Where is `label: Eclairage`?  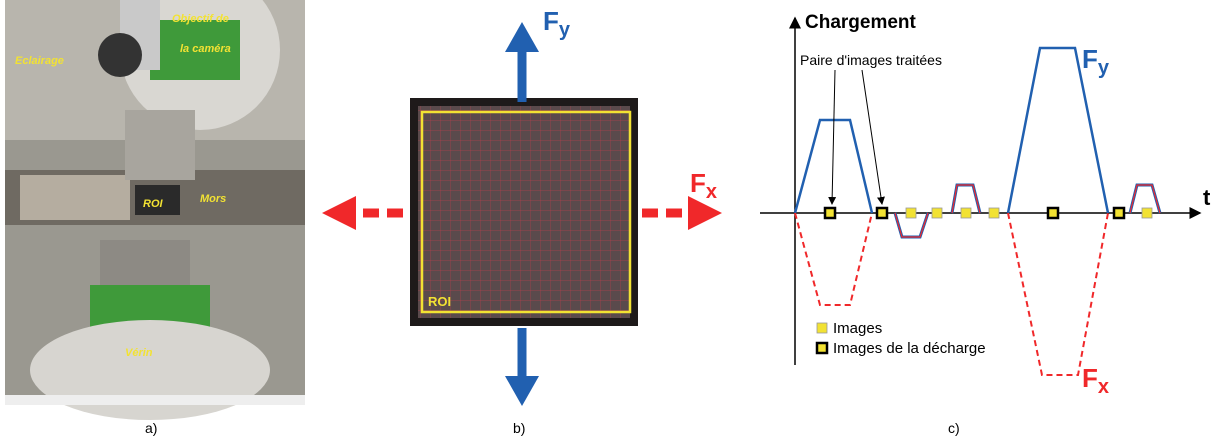
label: Eclairage is located at coordinates (39, 61).